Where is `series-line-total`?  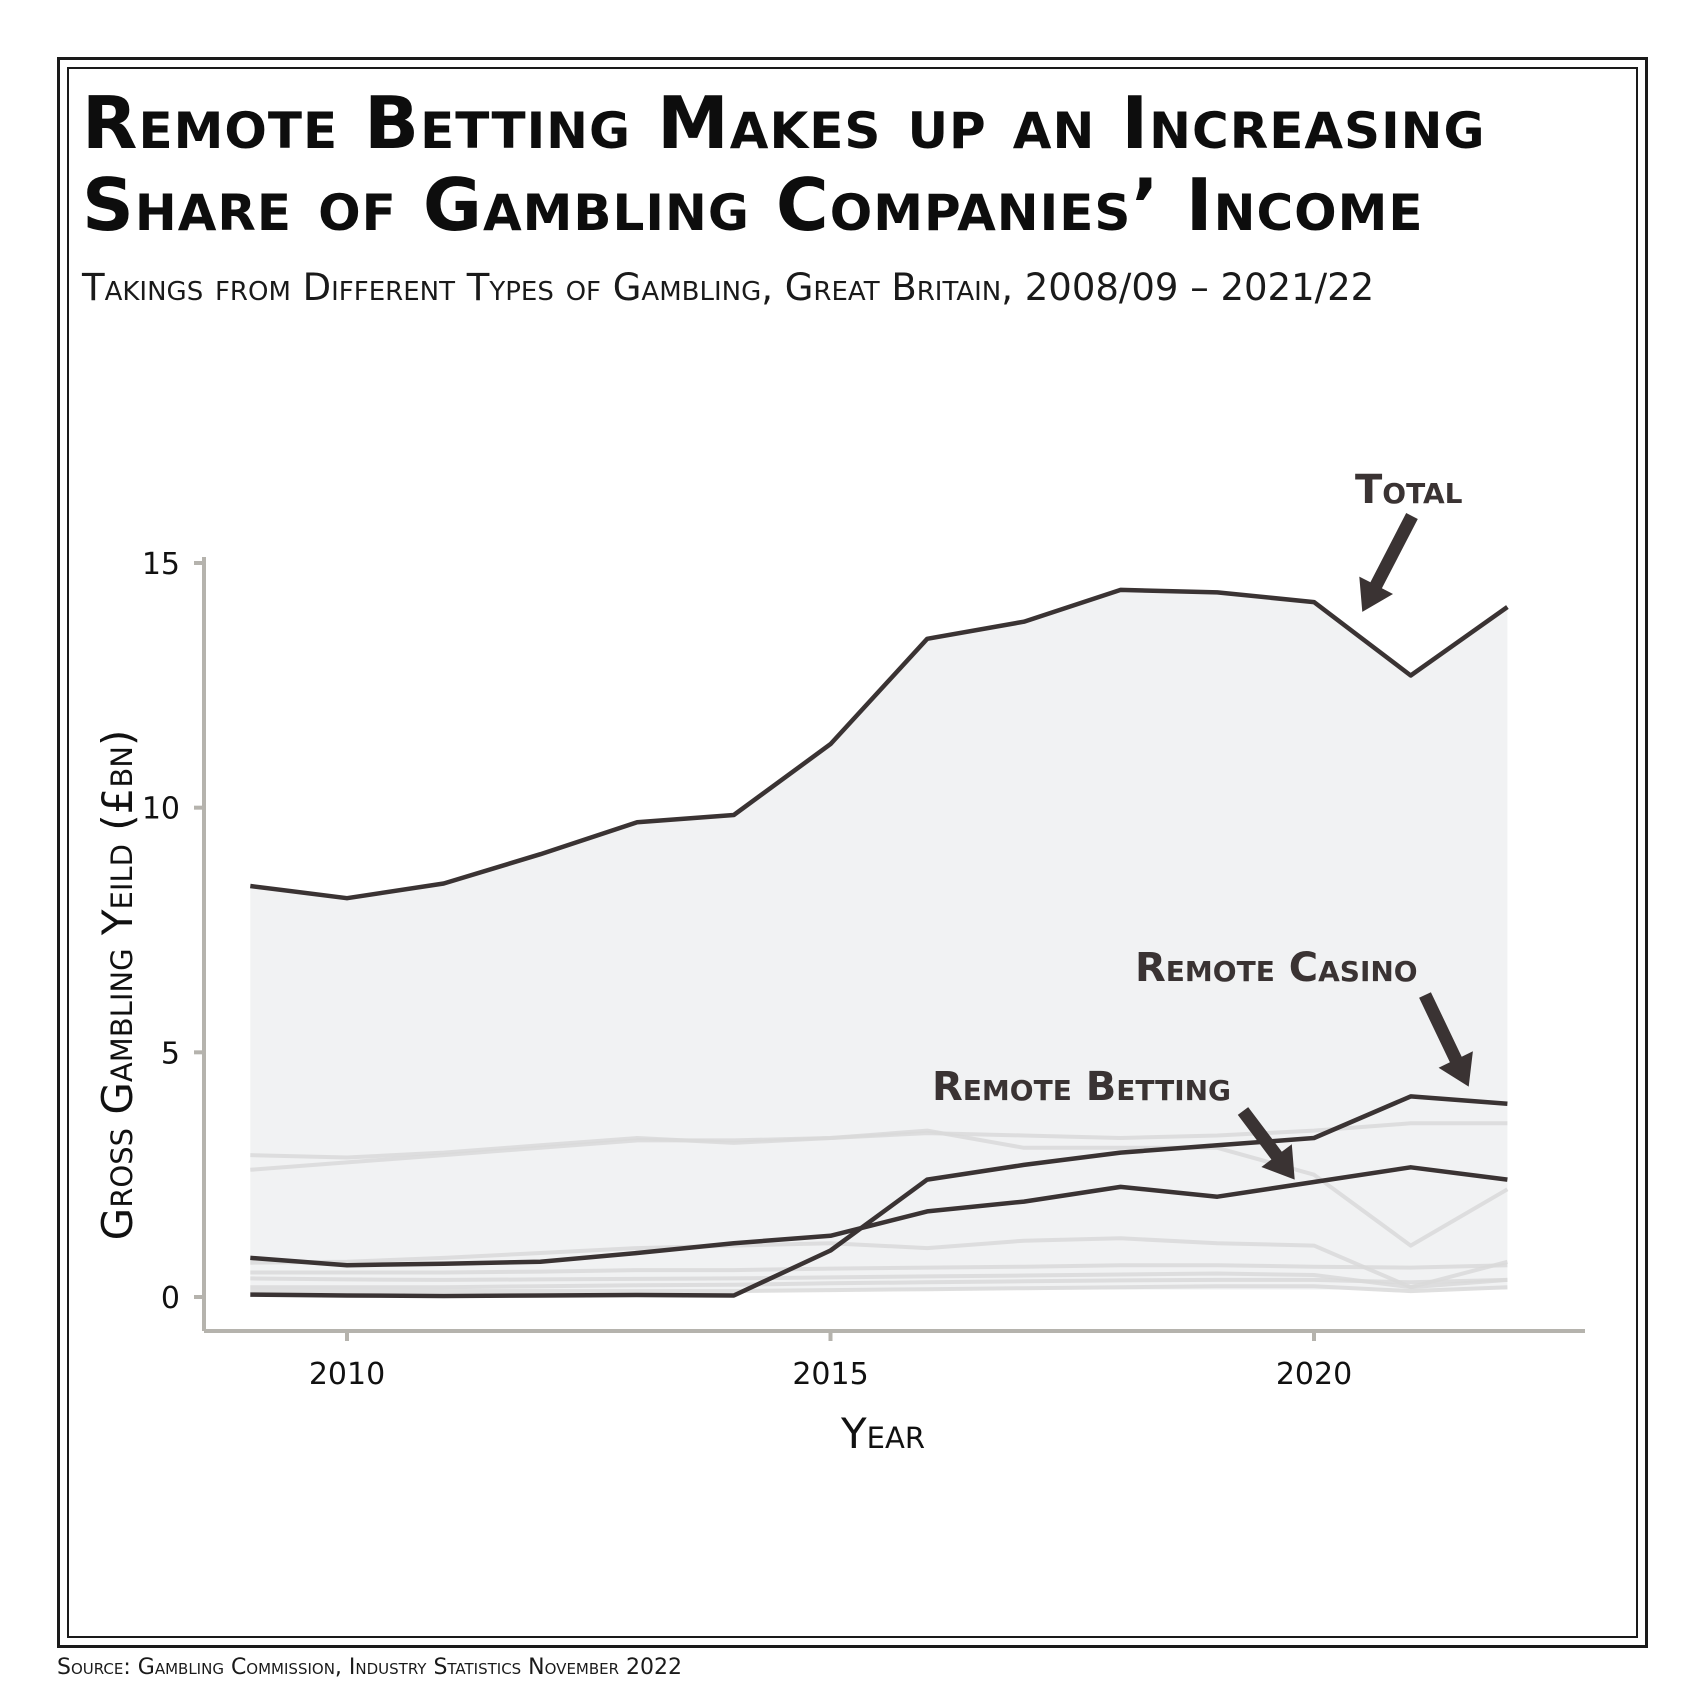
series-line-total is located at coordinates (879, 744).